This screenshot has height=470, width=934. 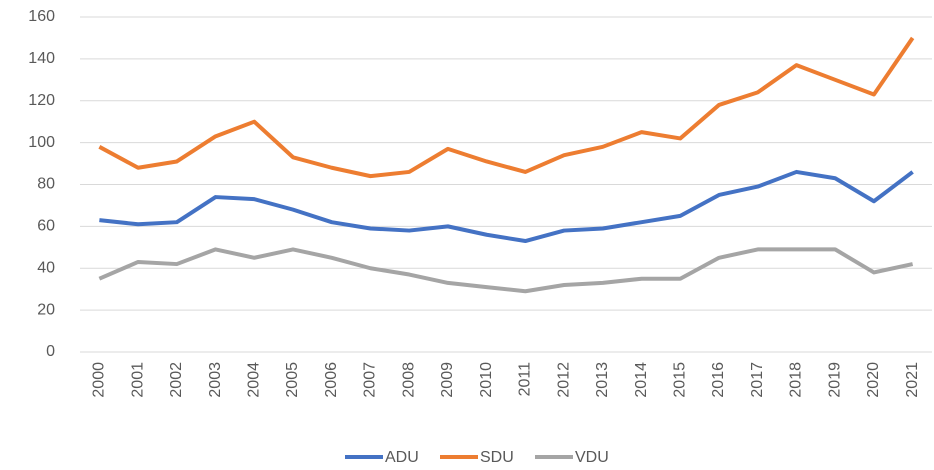 What do you see at coordinates (912, 380) in the screenshot?
I see `x-tick-label: 2021` at bounding box center [912, 380].